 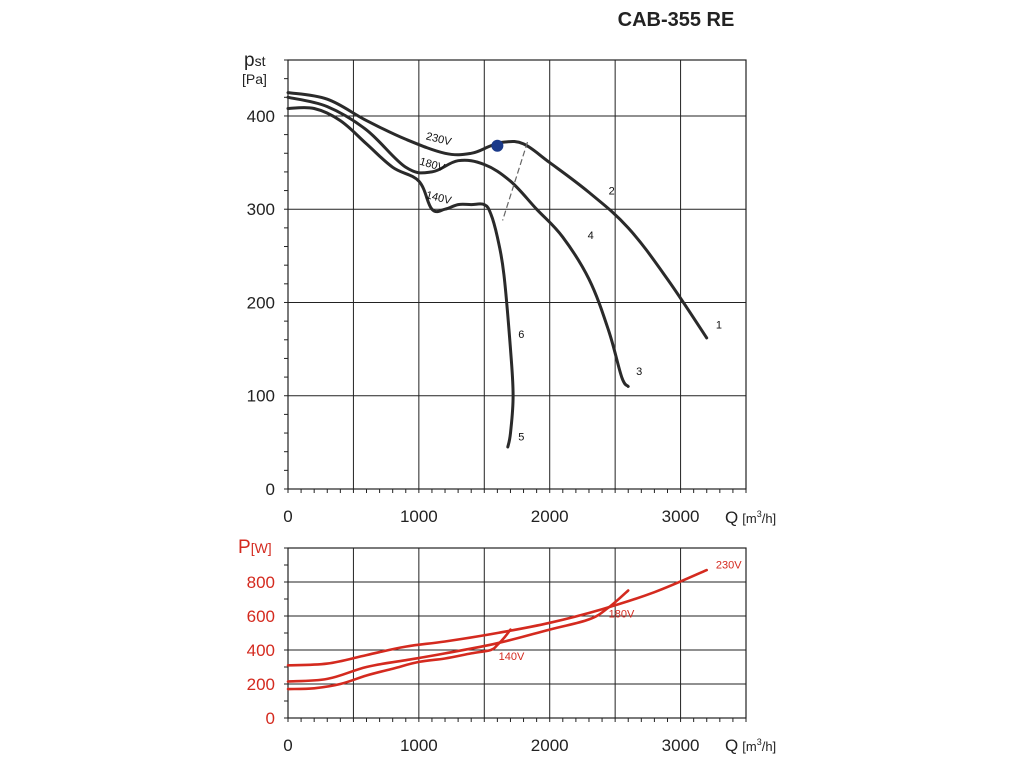 I want to click on power-y-axis-label: P[W], so click(x=255, y=547).